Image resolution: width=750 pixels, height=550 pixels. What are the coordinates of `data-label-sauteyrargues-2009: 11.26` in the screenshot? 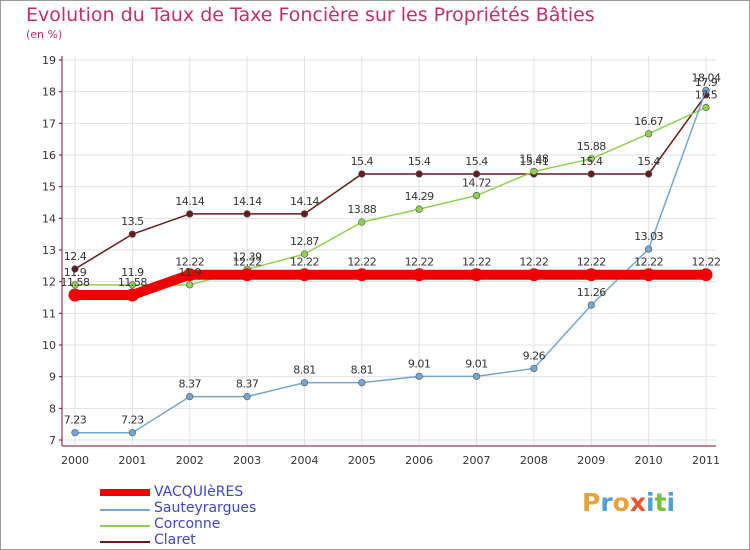 It's located at (591, 292).